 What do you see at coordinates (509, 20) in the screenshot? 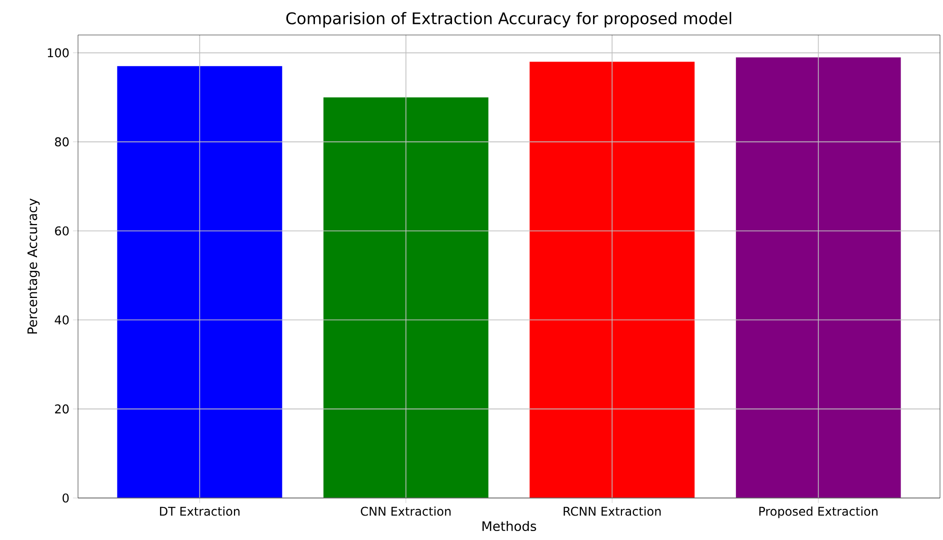
I see `chart-title: Comparision of Extraction Accuracy for proposed model` at bounding box center [509, 20].